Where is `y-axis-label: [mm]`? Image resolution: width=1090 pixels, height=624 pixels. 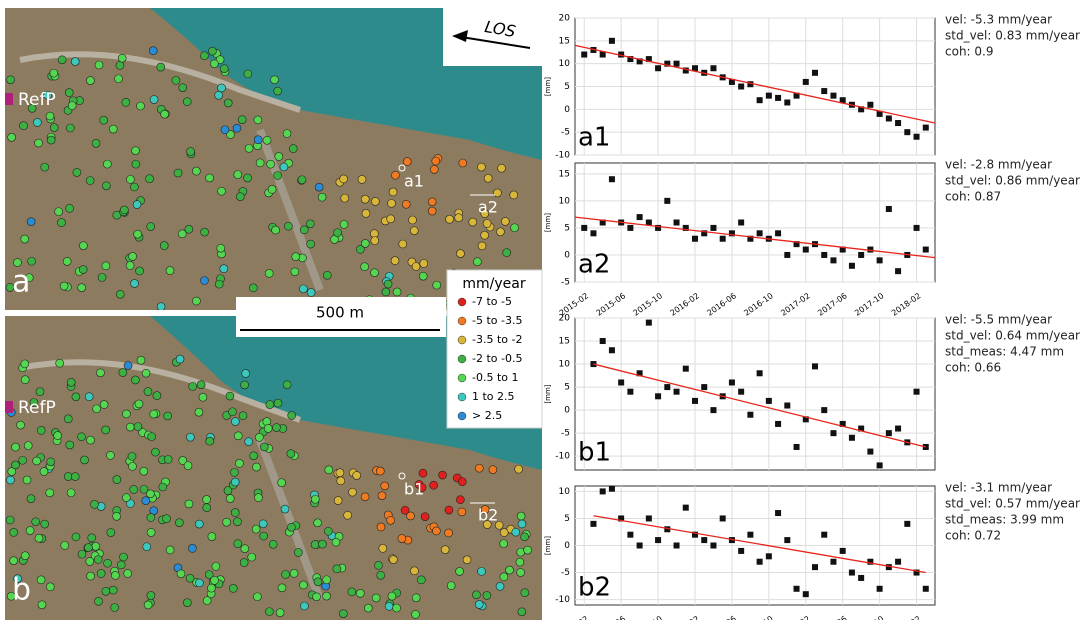
y-axis-label: [mm] is located at coordinates (548, 222).